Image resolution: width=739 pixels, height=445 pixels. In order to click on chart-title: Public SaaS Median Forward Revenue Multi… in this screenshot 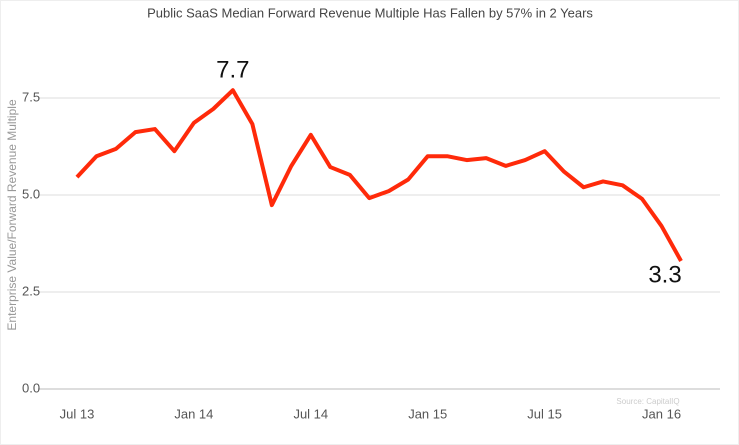, I will do `click(370, 12)`.